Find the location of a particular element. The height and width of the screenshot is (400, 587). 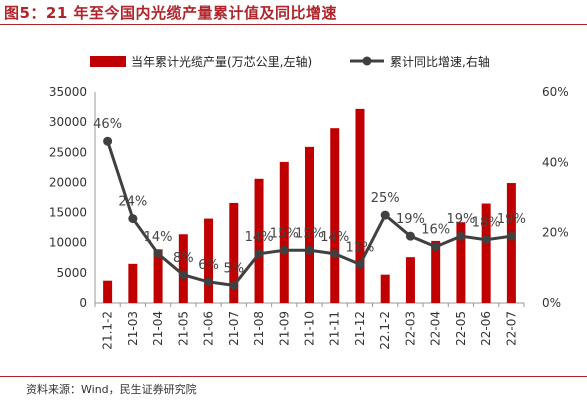

legend-marker-line is located at coordinates (367, 61).